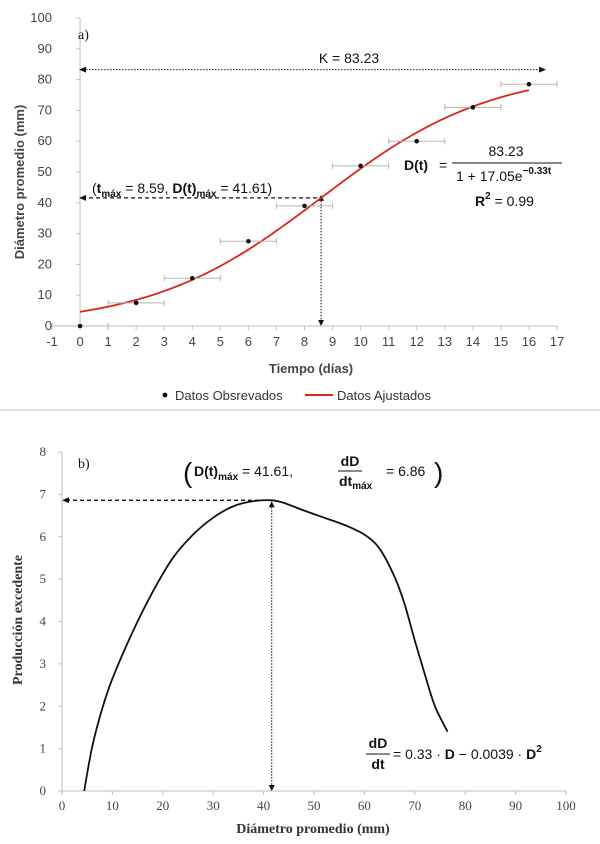 This screenshot has height=844, width=600. What do you see at coordinates (192, 341) in the screenshot?
I see `panel-a-x-tick-label: 4` at bounding box center [192, 341].